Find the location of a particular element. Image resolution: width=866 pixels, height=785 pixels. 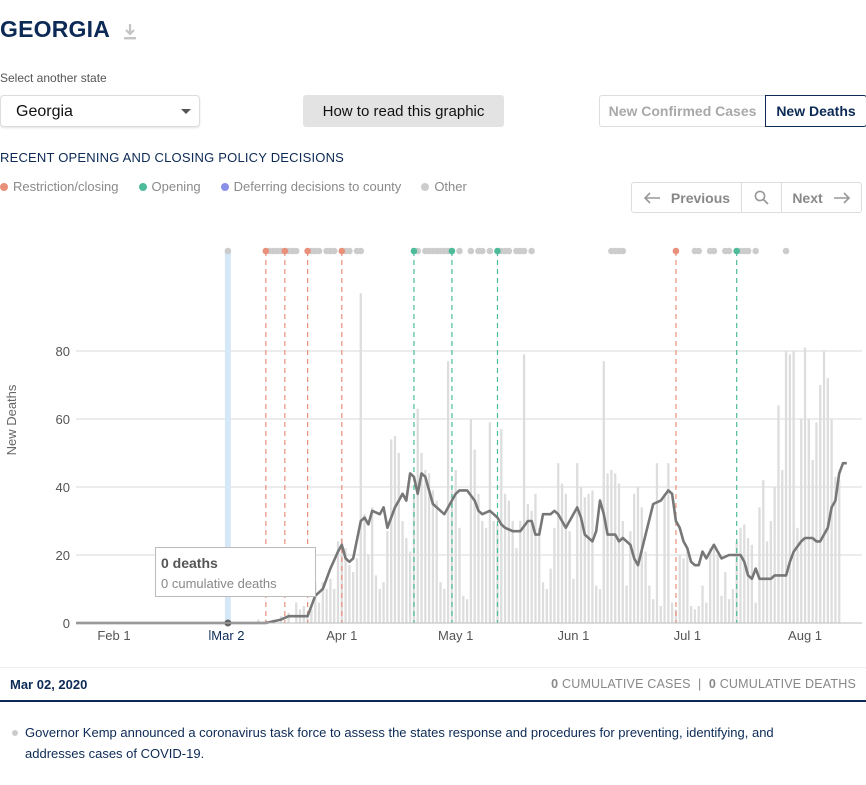

download-icon is located at coordinates (130, 32).